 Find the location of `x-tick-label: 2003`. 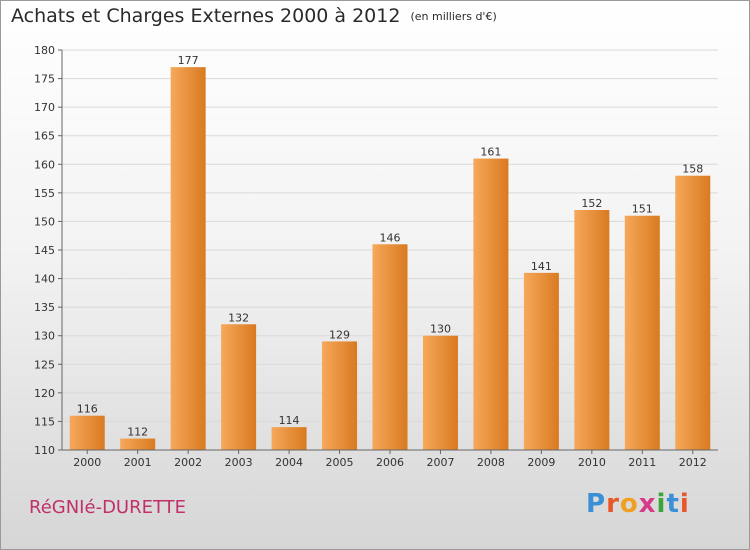

x-tick-label: 2003 is located at coordinates (239, 462).